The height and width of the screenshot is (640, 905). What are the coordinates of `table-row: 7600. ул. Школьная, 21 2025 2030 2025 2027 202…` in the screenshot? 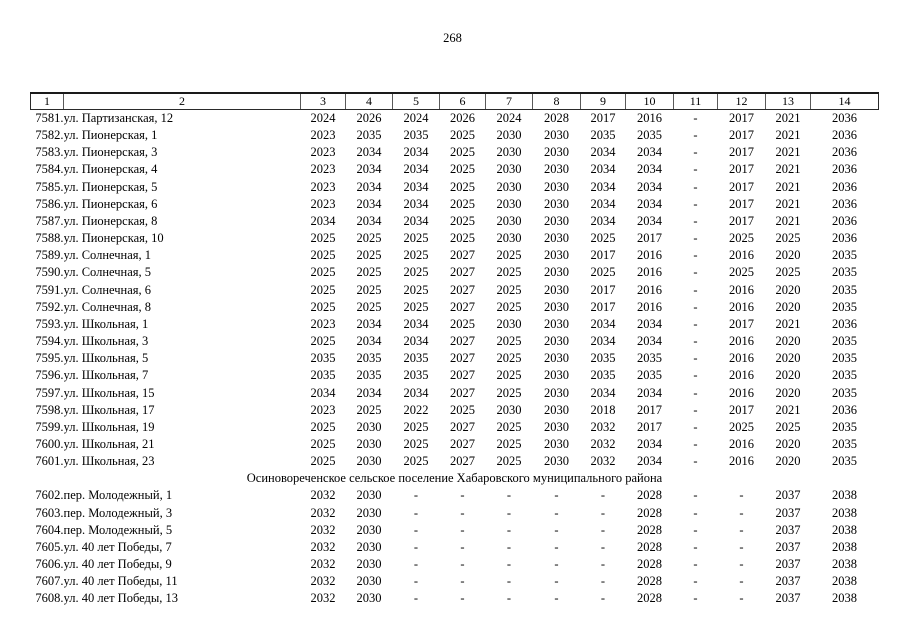 It's located at (455, 444).